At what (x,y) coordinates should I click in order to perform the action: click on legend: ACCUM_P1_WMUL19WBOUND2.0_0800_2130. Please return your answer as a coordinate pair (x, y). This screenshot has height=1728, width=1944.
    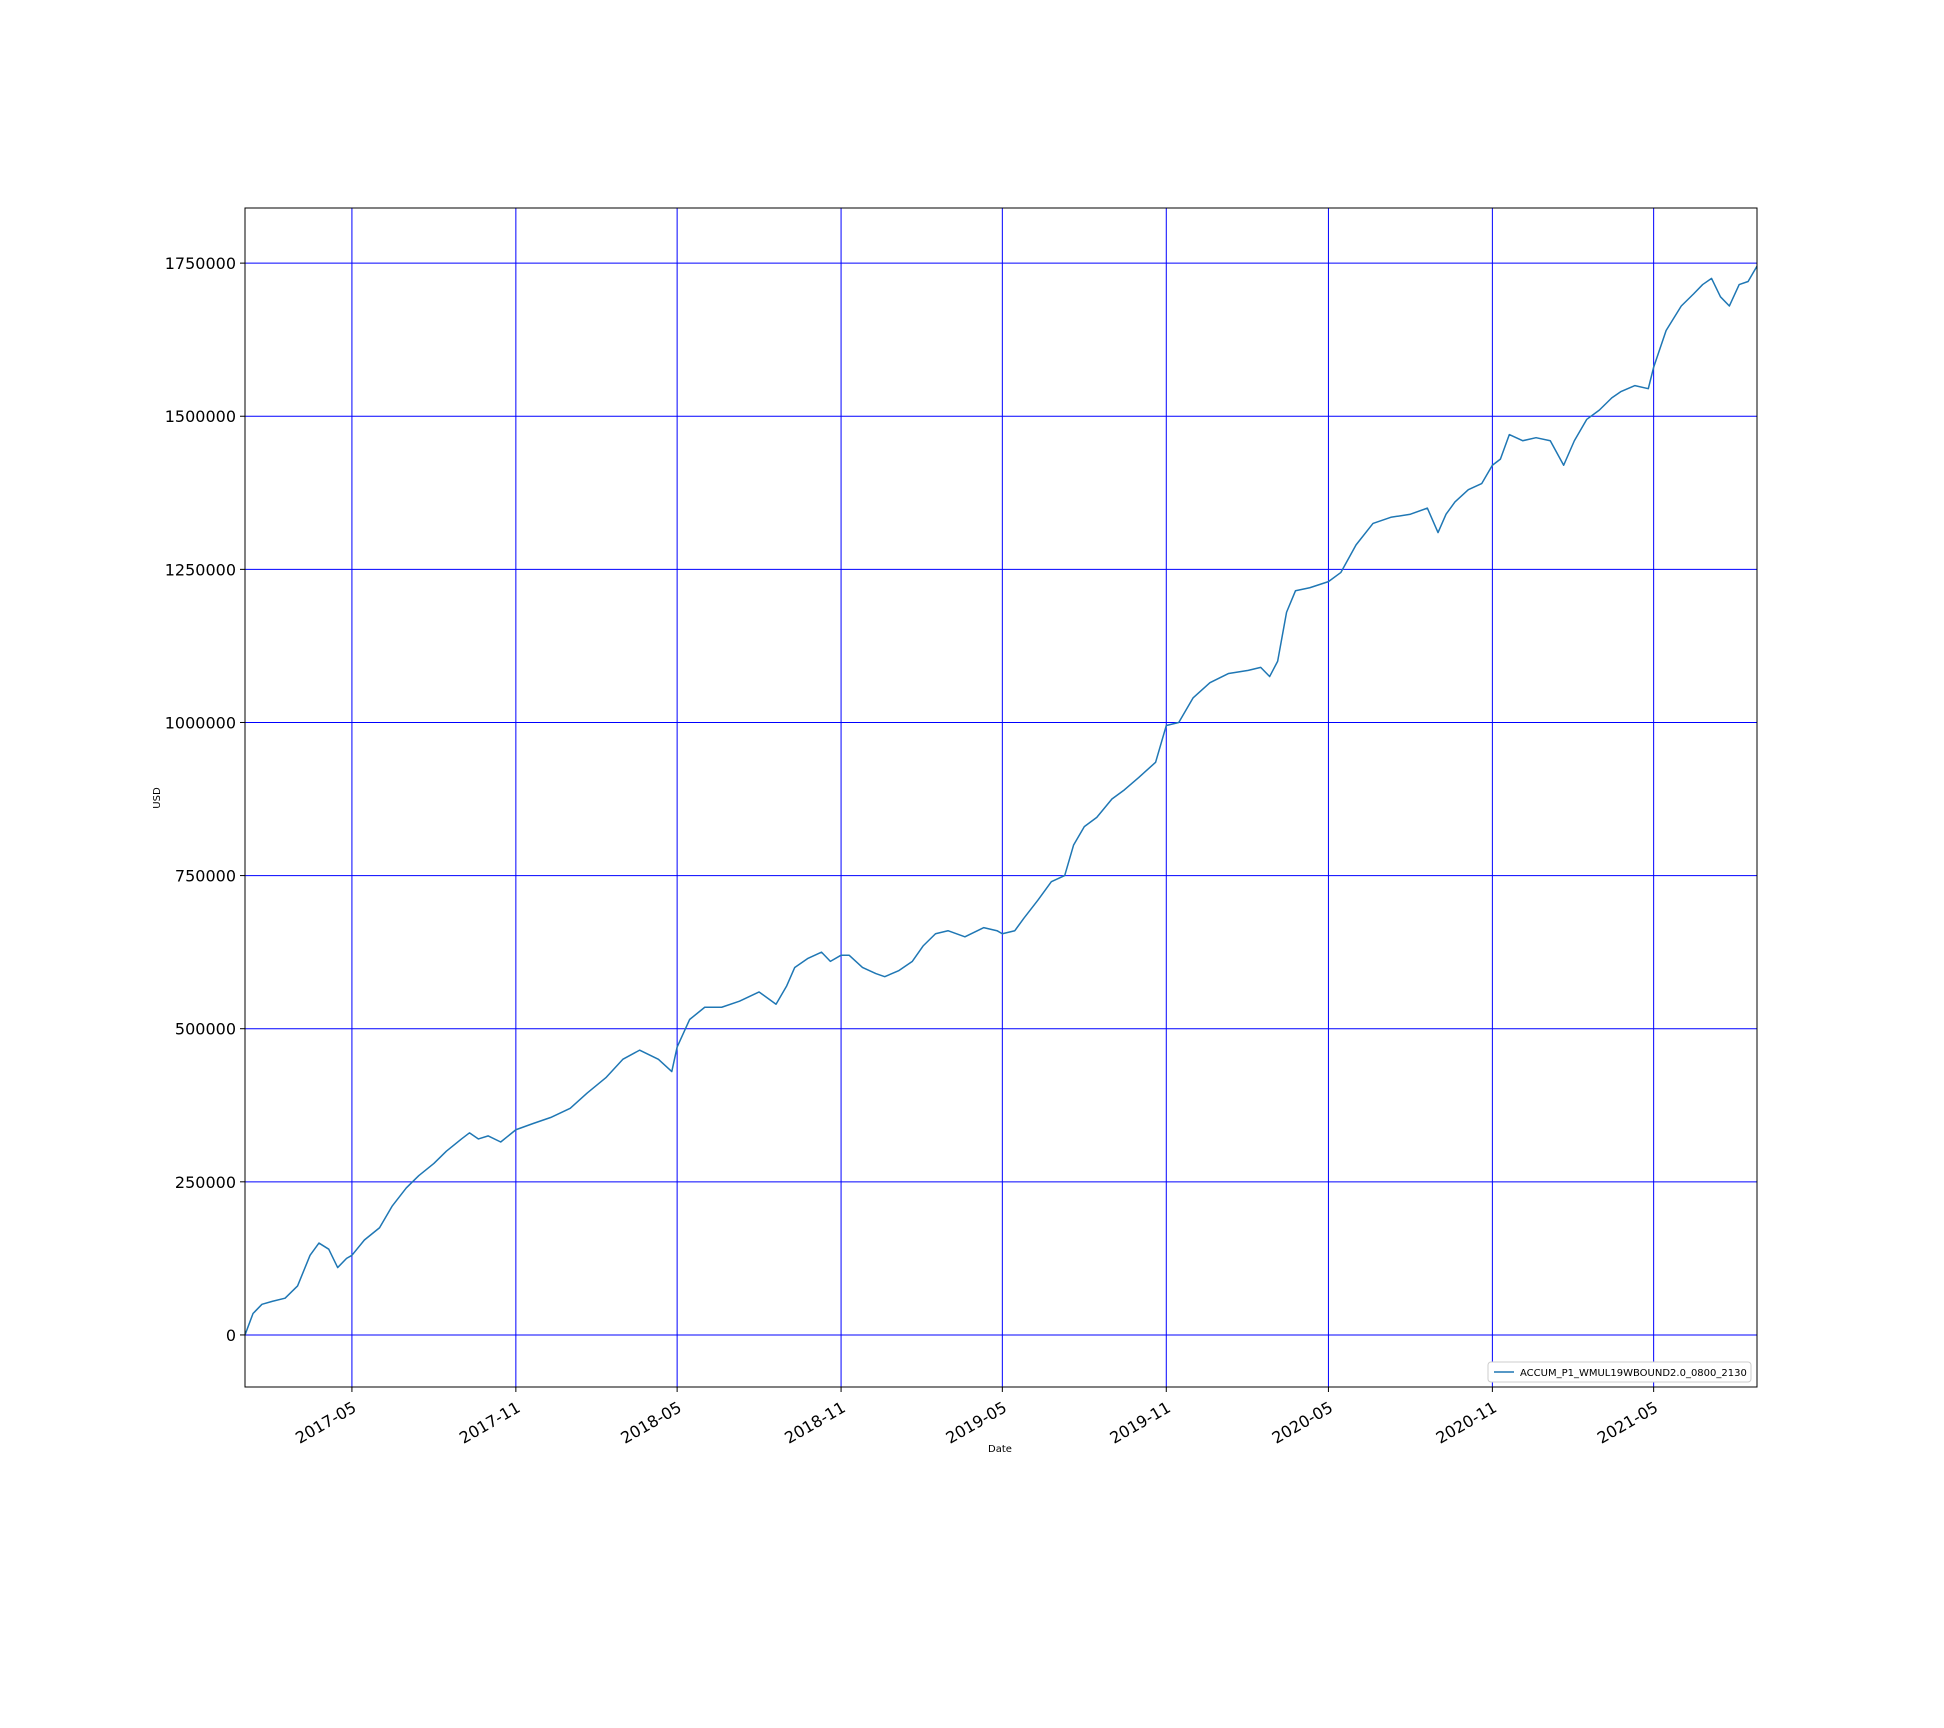
    Looking at the image, I should click on (1619, 1372).